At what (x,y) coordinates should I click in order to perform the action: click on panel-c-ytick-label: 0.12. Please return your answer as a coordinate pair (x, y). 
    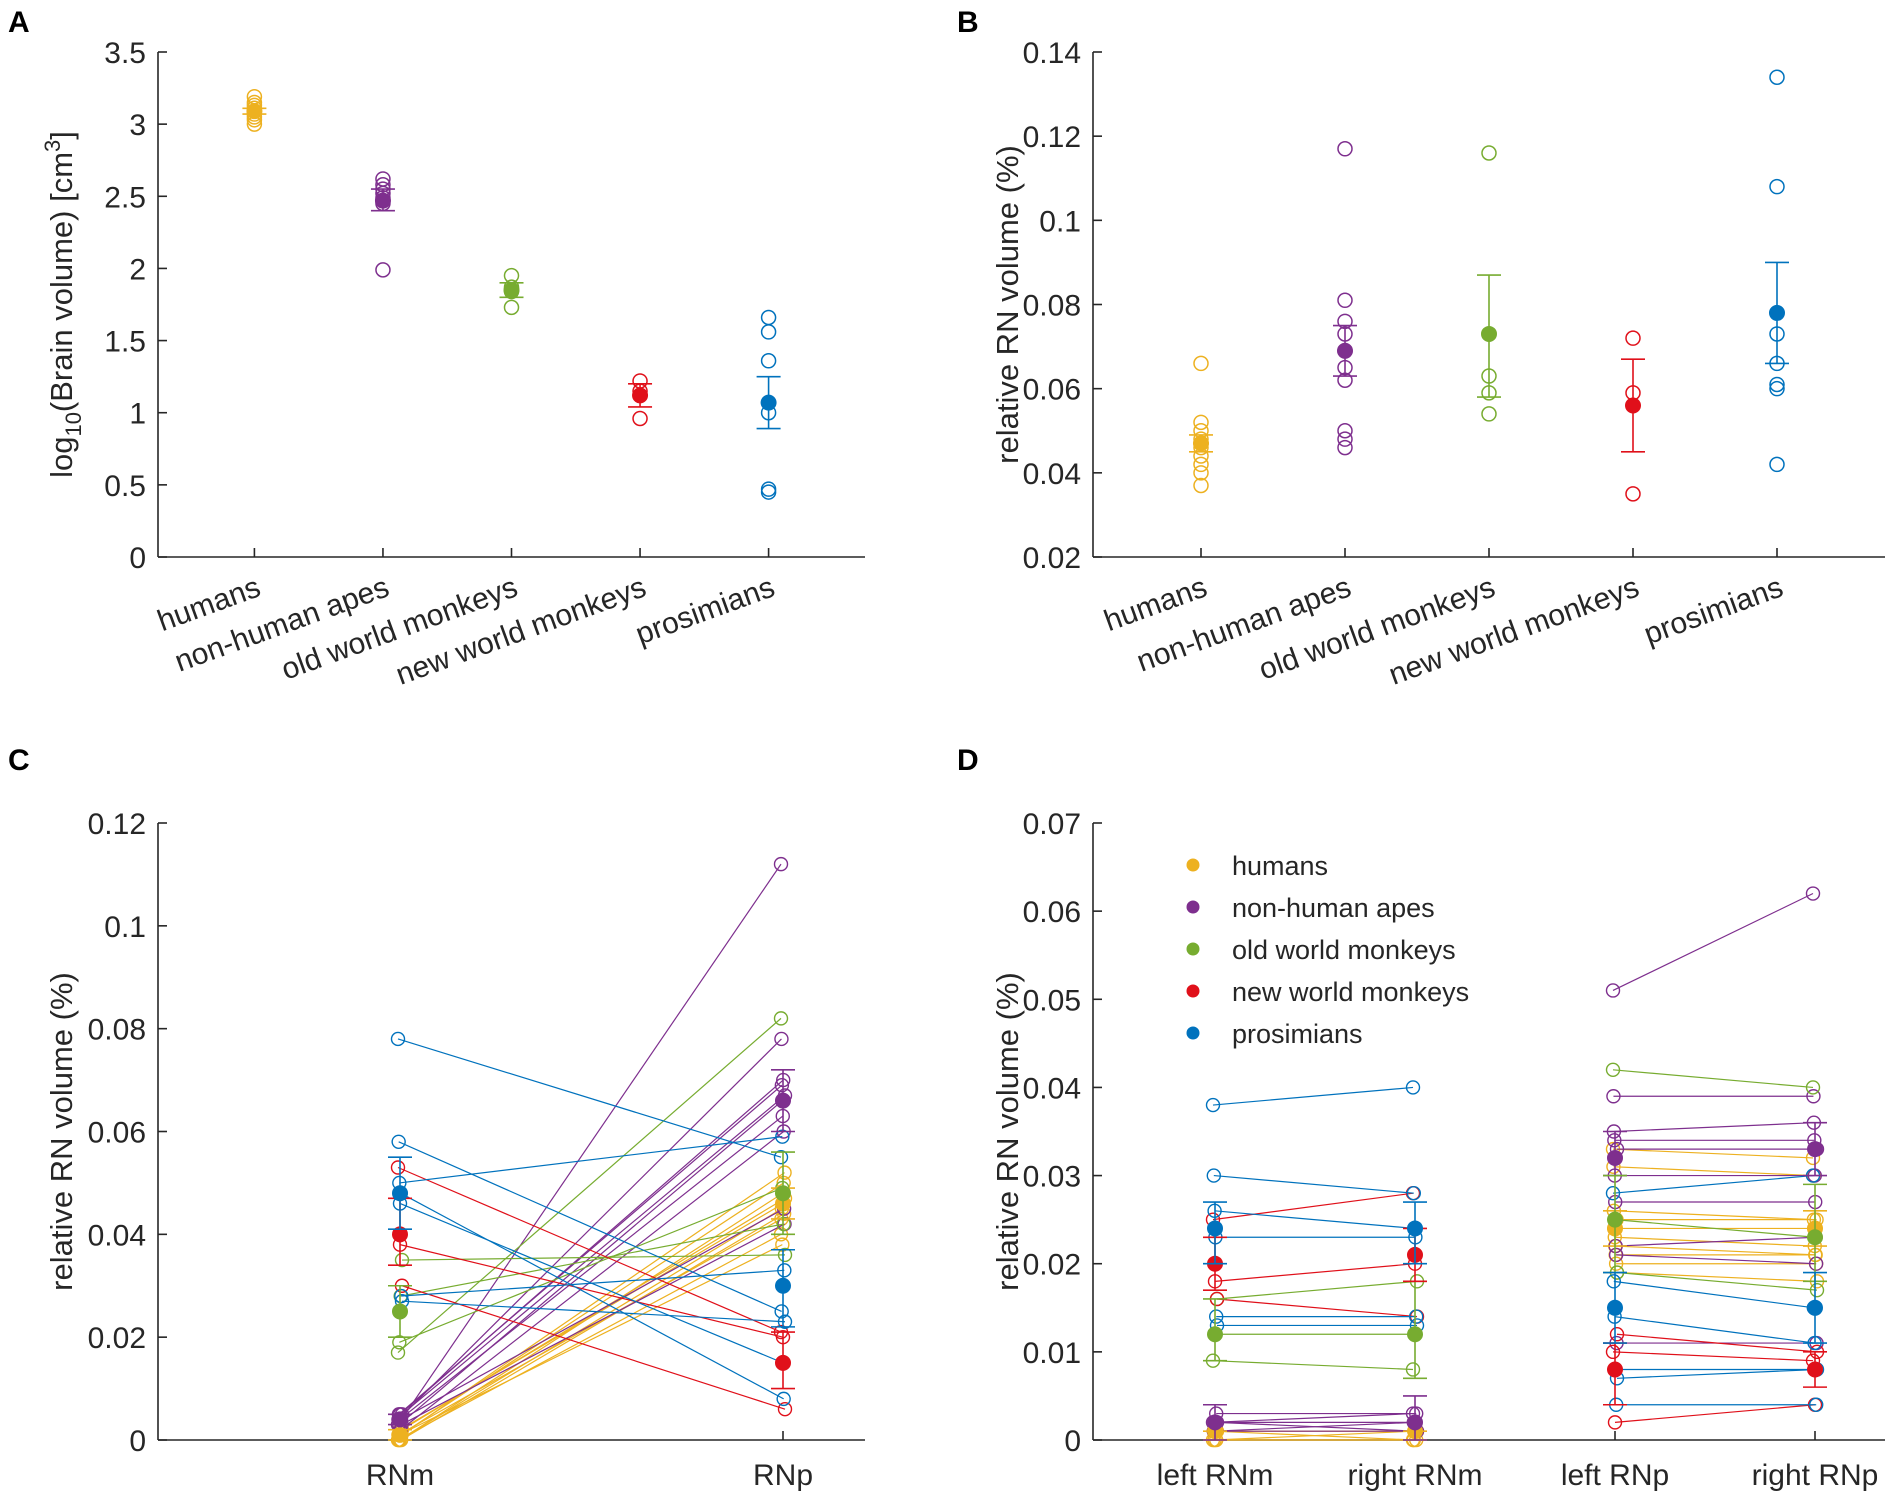
    Looking at the image, I should click on (117, 824).